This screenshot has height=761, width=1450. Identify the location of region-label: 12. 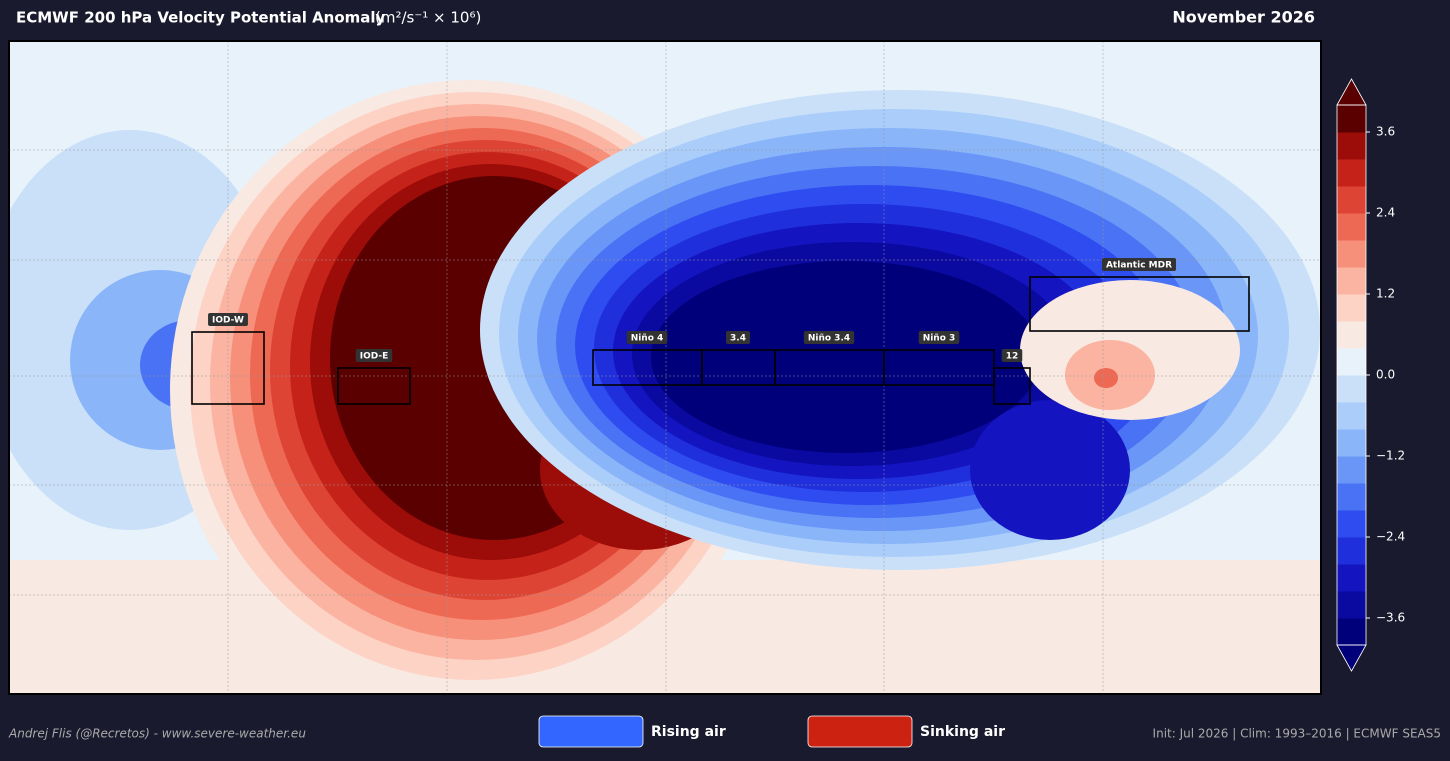
(1012, 357).